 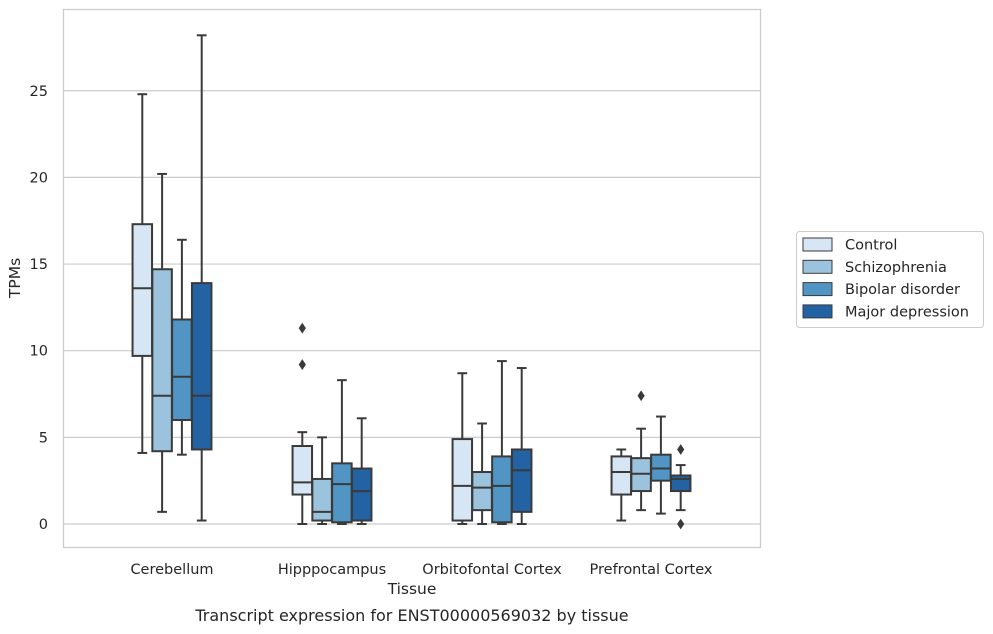 I want to click on y-tick-label: 10, so click(x=39, y=352).